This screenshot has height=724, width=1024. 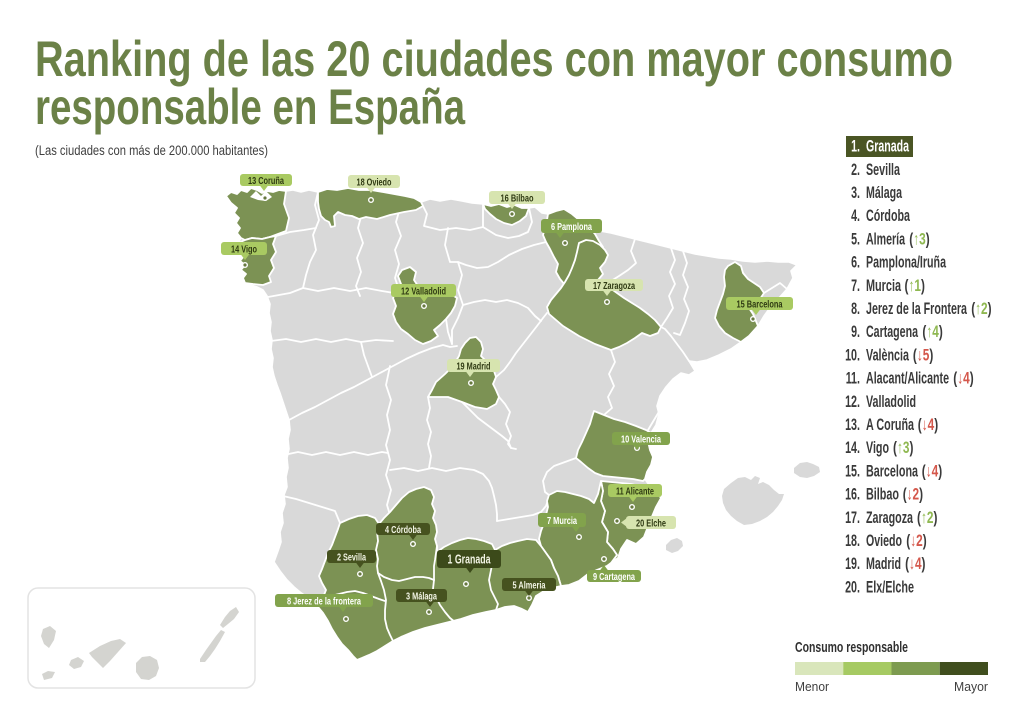 What do you see at coordinates (885, 238) in the screenshot?
I see `svg-text: Almería` at bounding box center [885, 238].